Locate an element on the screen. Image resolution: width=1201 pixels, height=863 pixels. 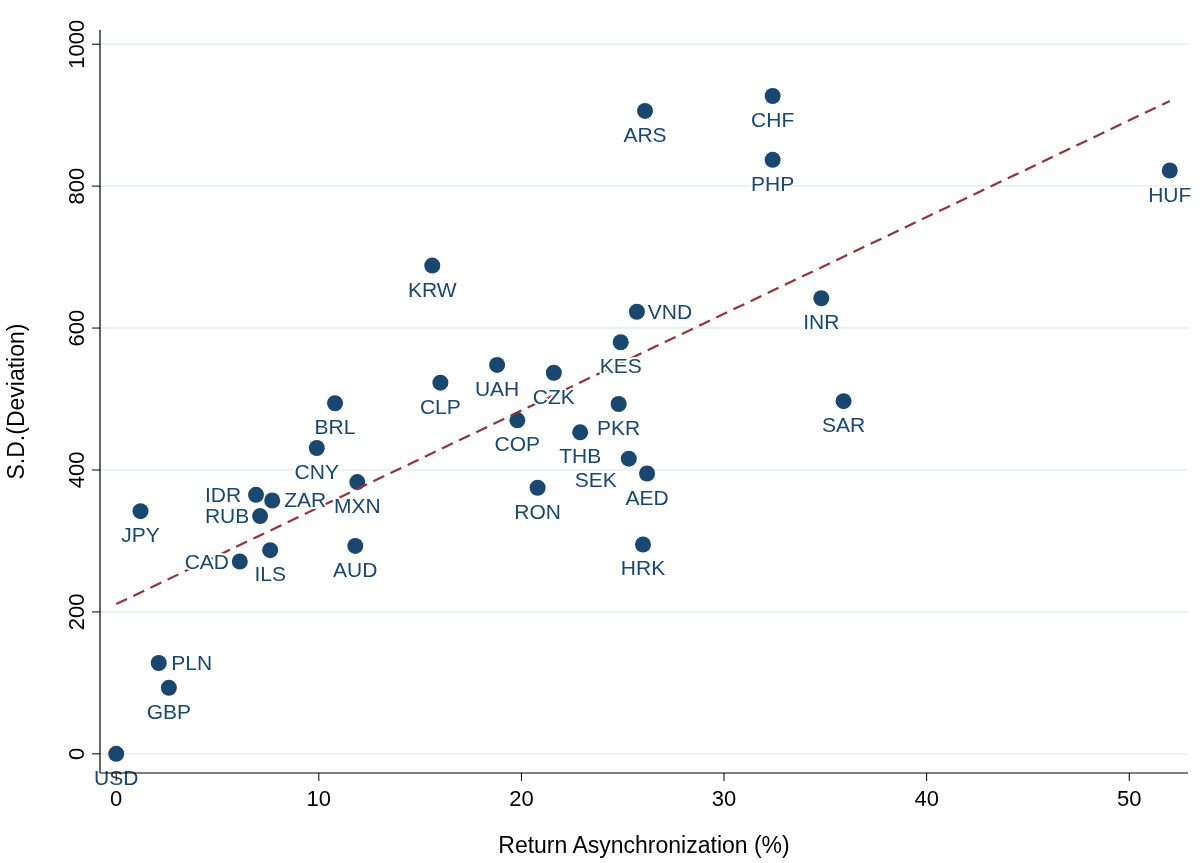
y-axis-title: S.D.(Deviation) is located at coordinates (16, 401).